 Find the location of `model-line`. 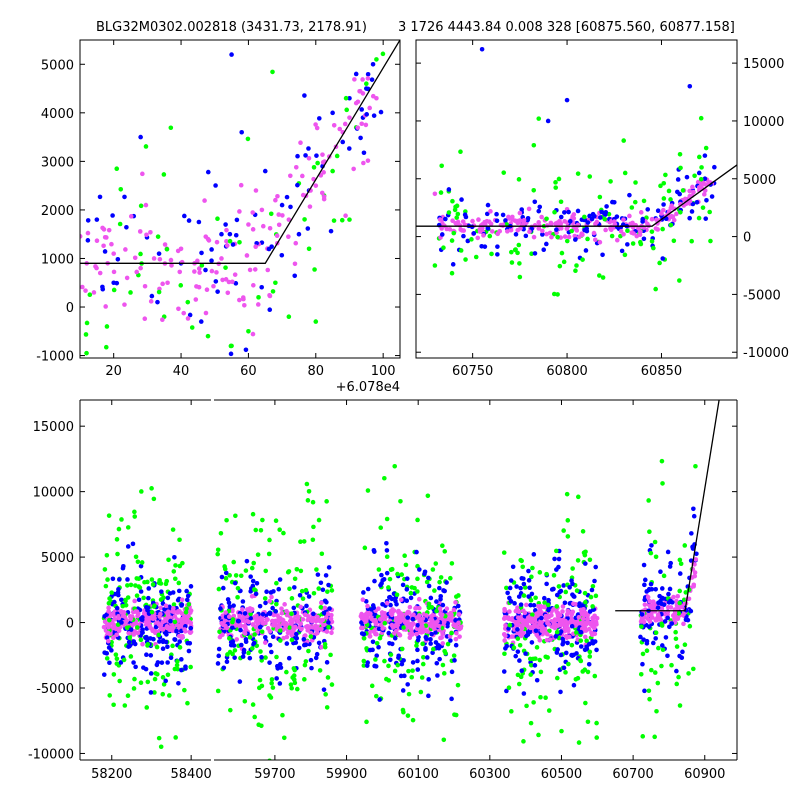

model-line is located at coordinates (576, 195).